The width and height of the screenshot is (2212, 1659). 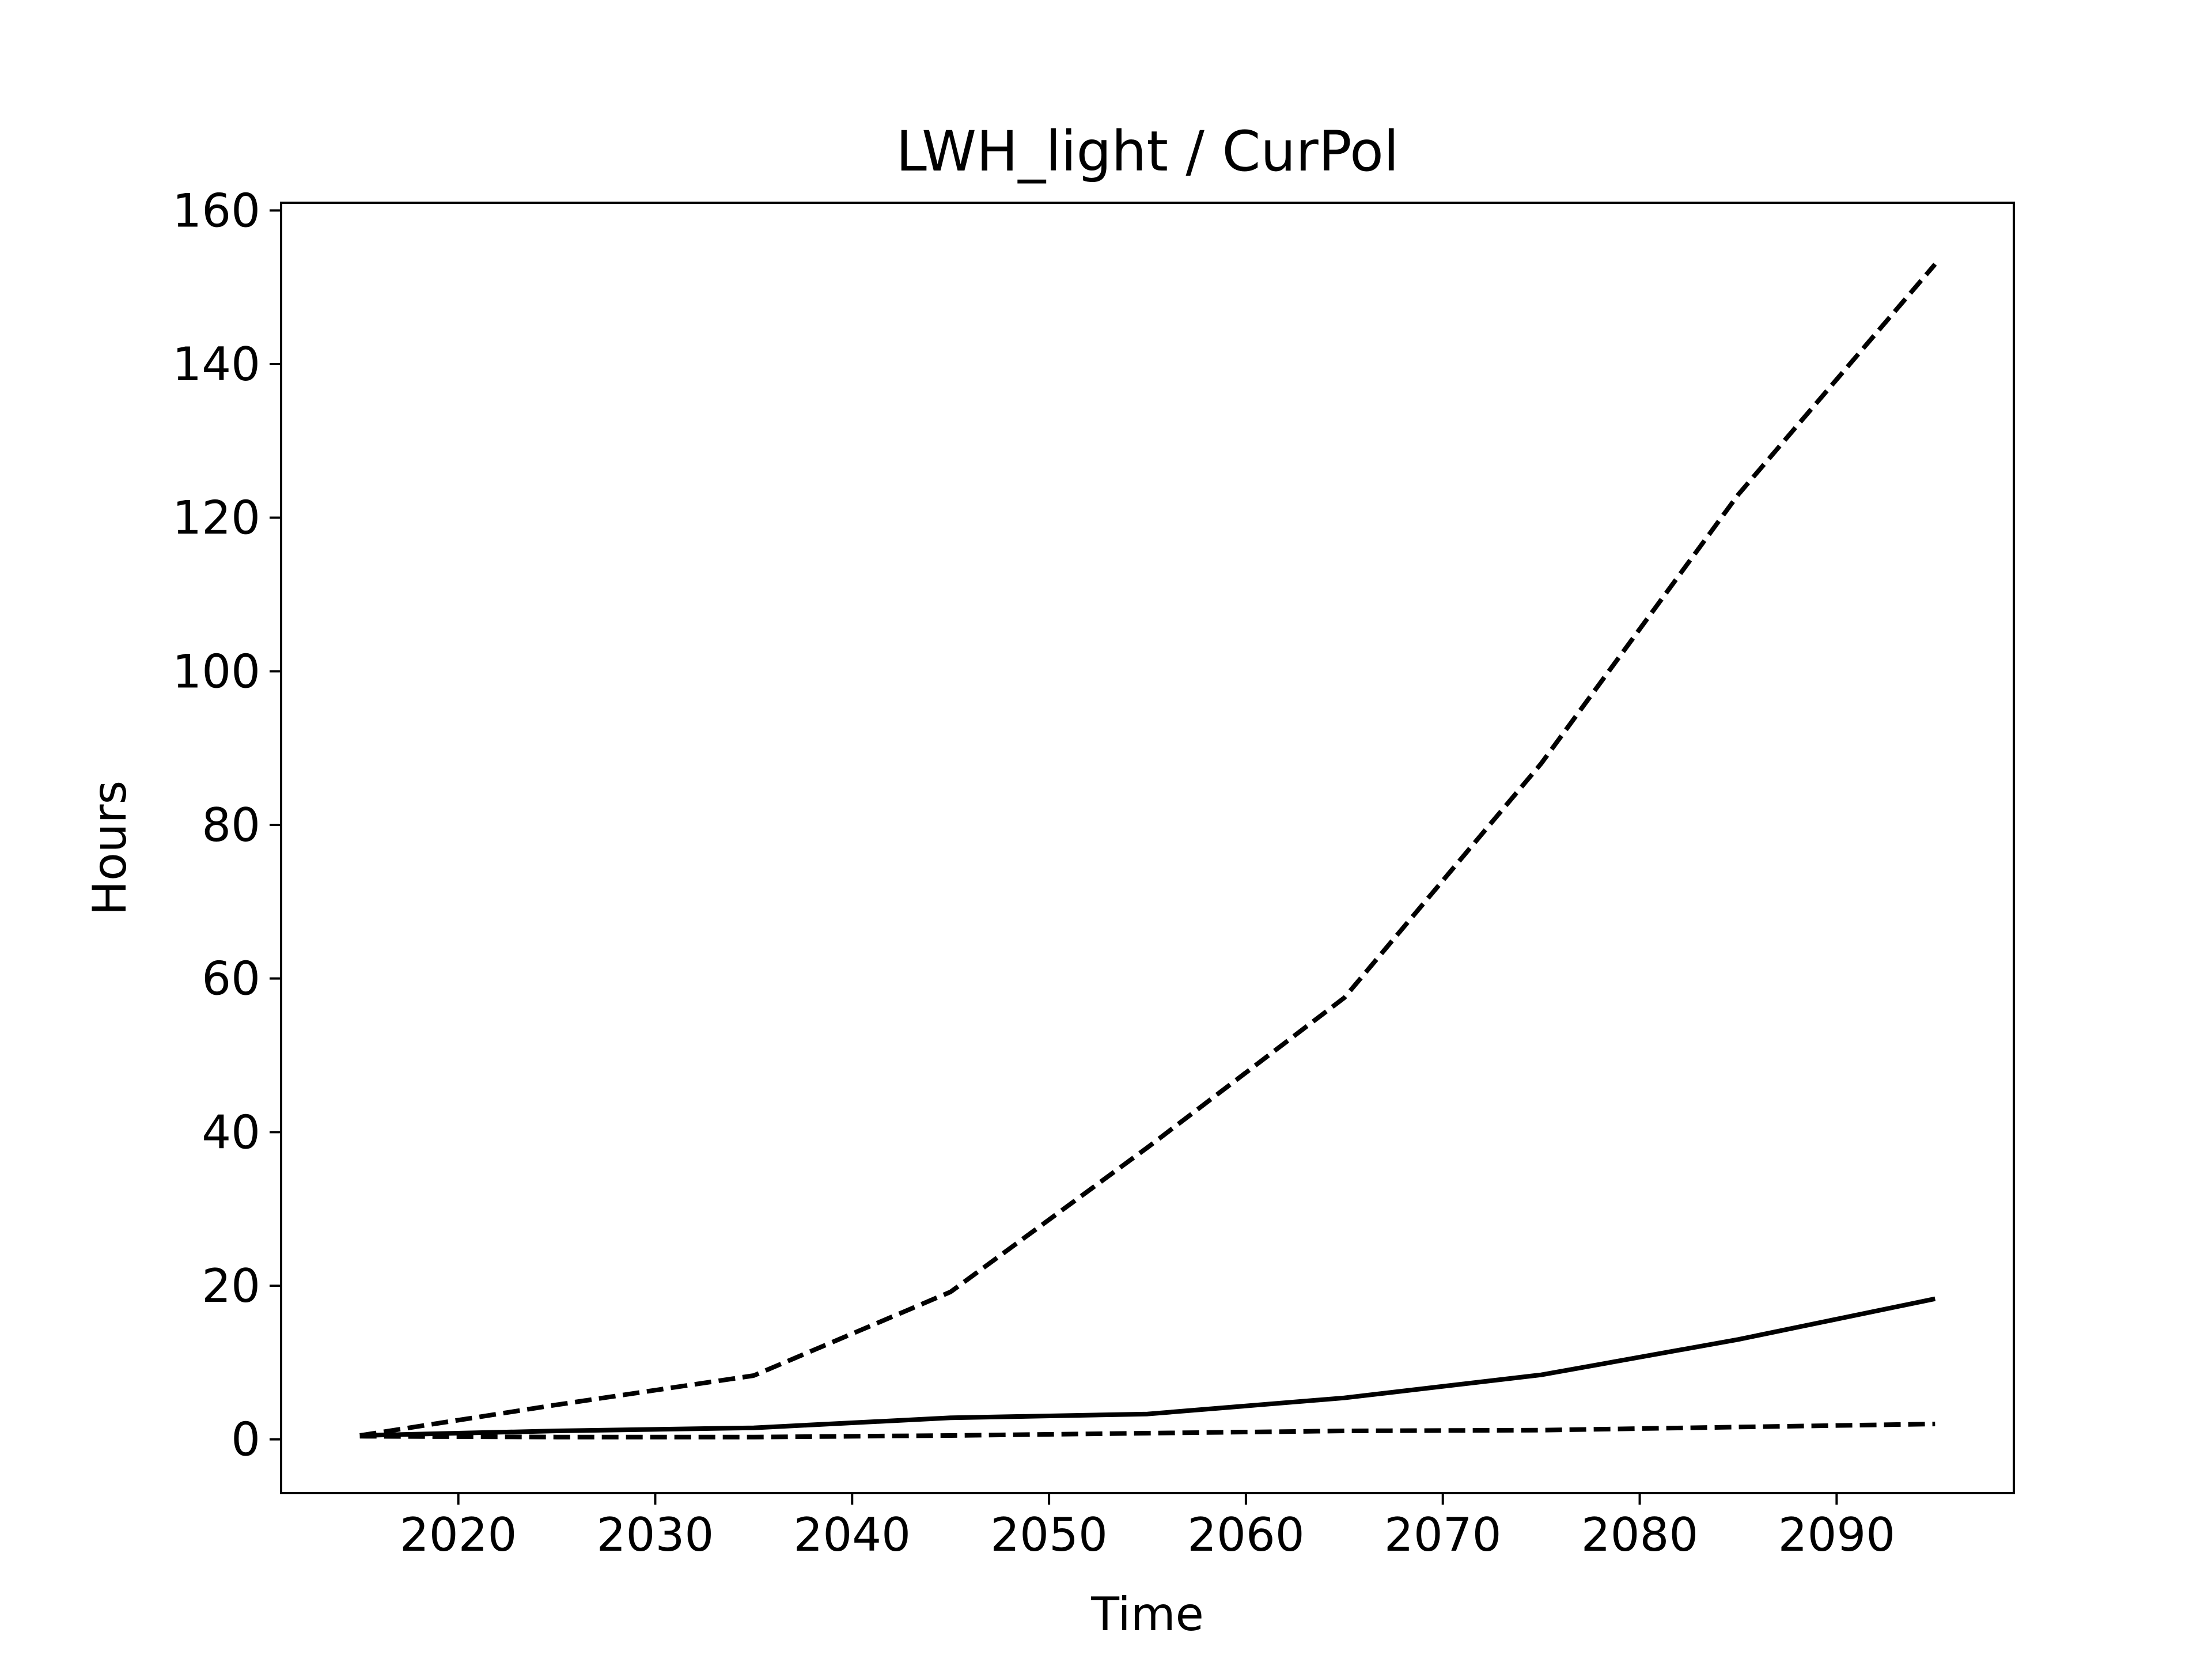 I want to click on x-tick-label: 2090, so click(x=1837, y=1535).